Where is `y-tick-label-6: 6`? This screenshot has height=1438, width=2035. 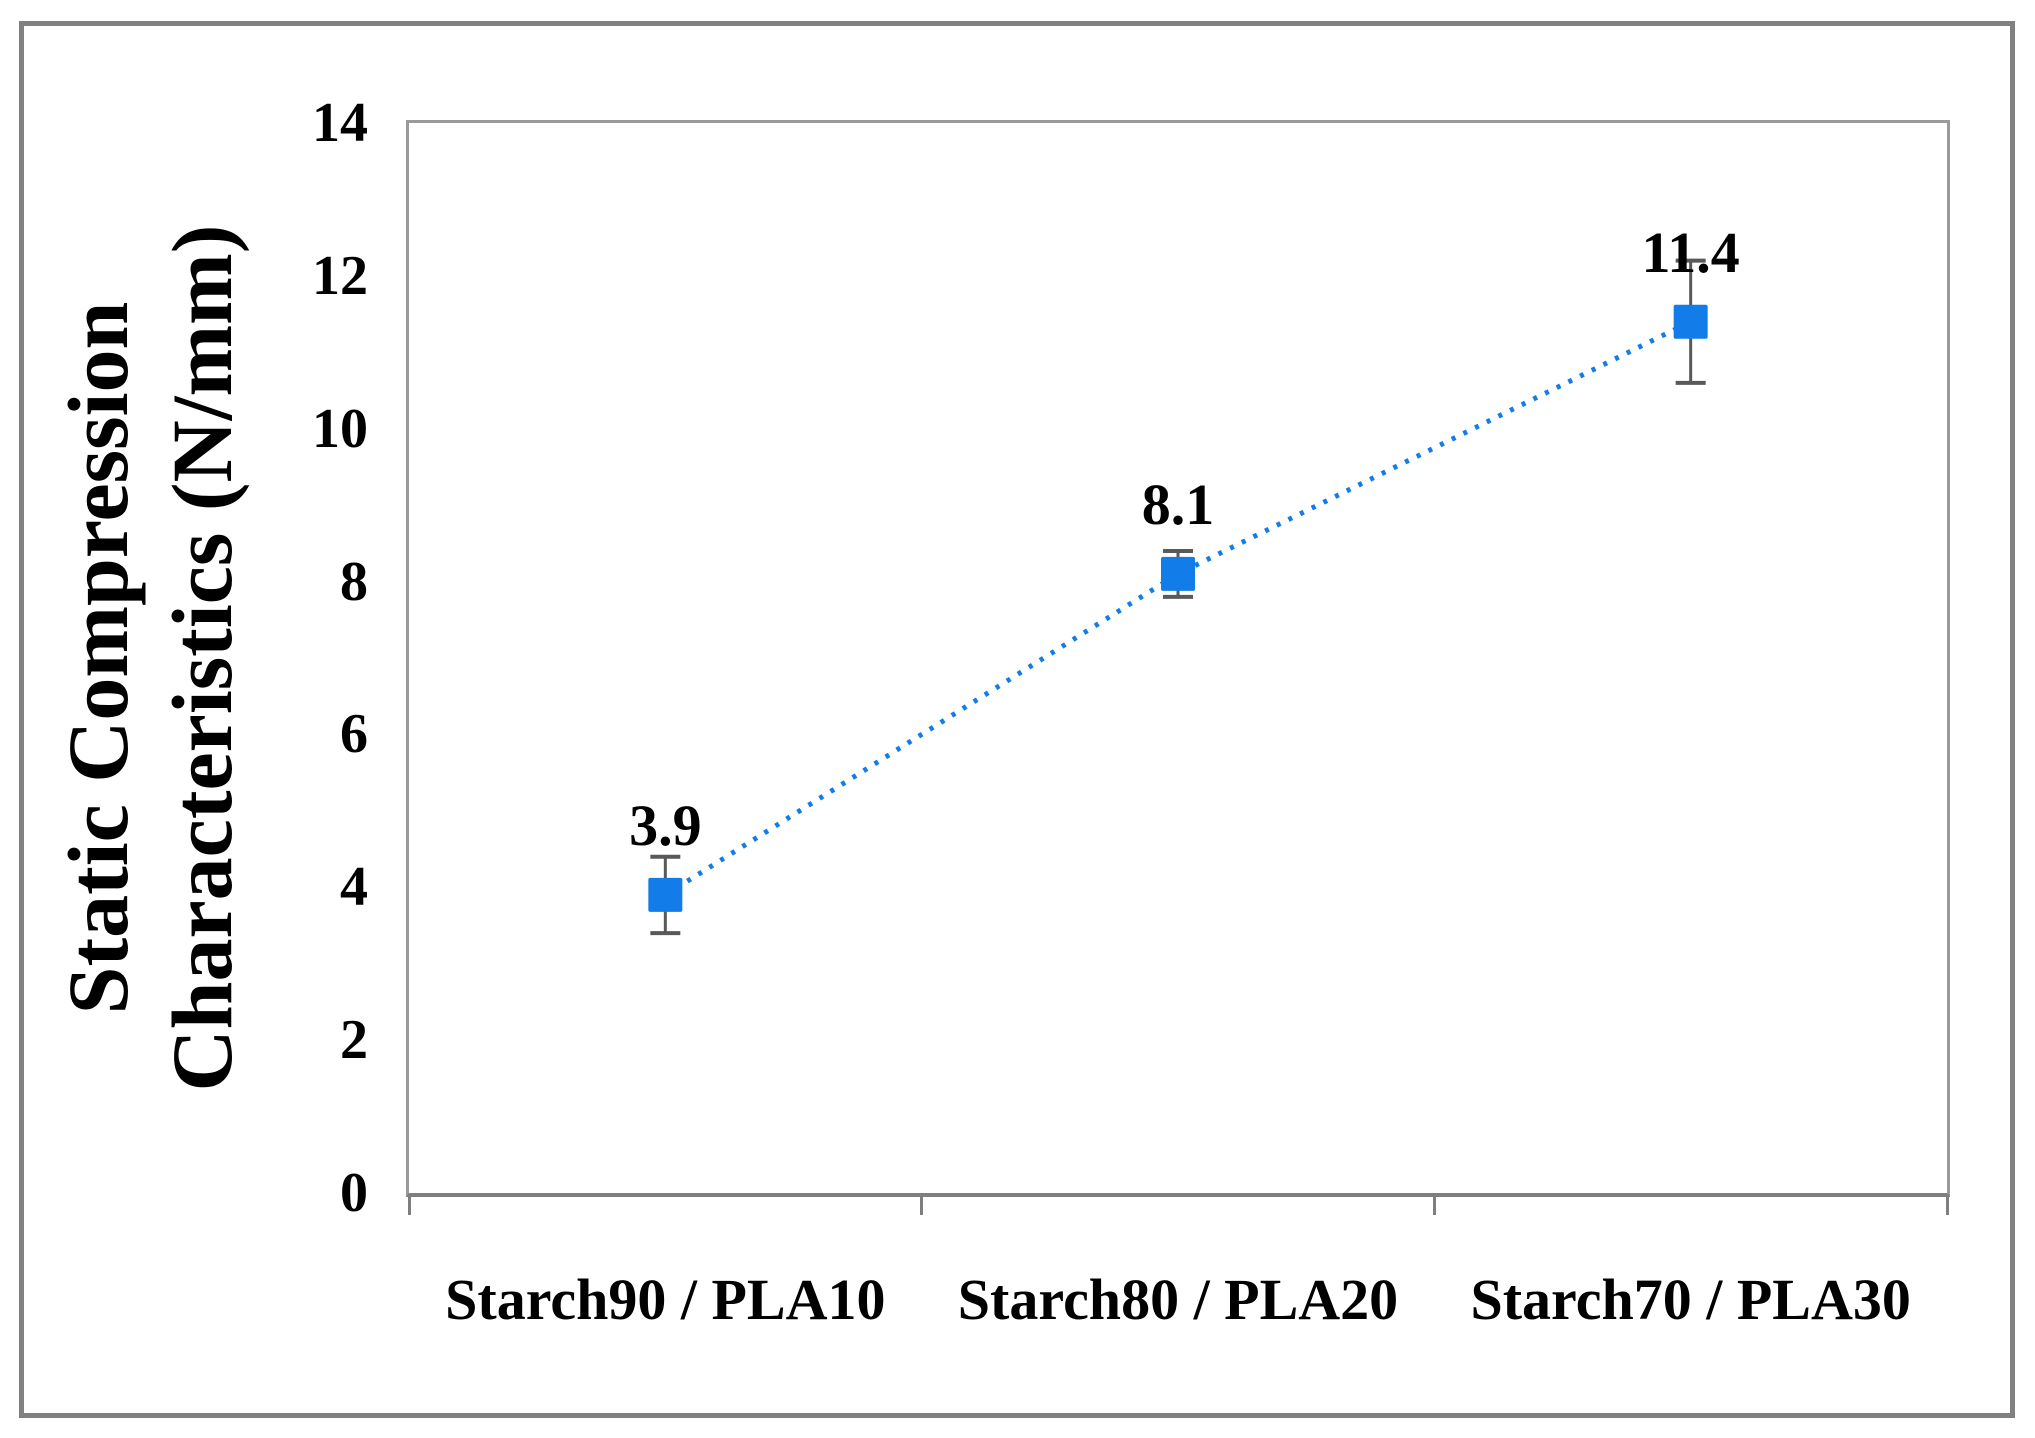
y-tick-label-6: 6 is located at coordinates (354, 734).